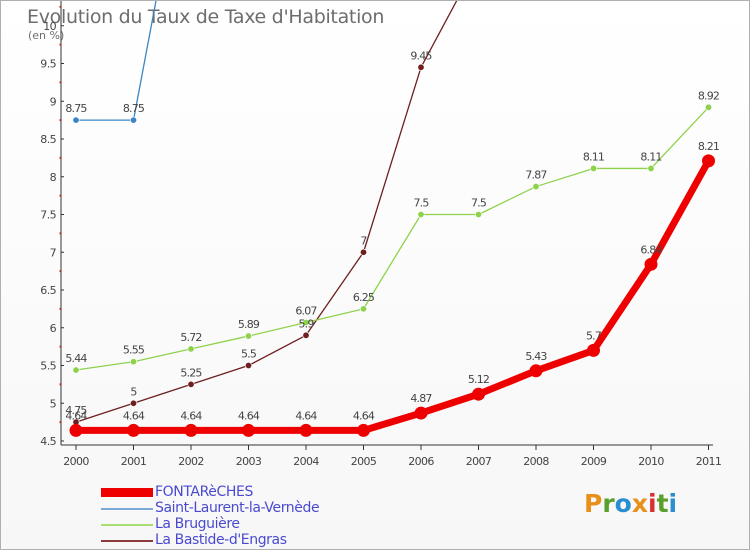 This screenshot has height=550, width=750. Describe the element at coordinates (197, 524) in the screenshot. I see `legend-label: La Bruguière` at that location.